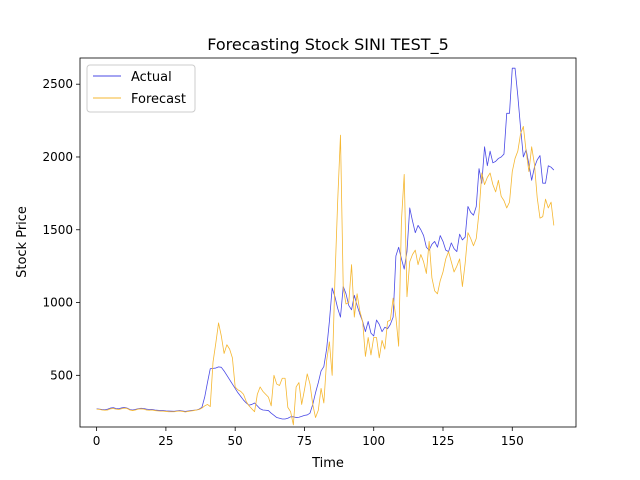 The height and width of the screenshot is (480, 640). What do you see at coordinates (57, 84) in the screenshot?
I see `y-tick-label: 2500` at bounding box center [57, 84].